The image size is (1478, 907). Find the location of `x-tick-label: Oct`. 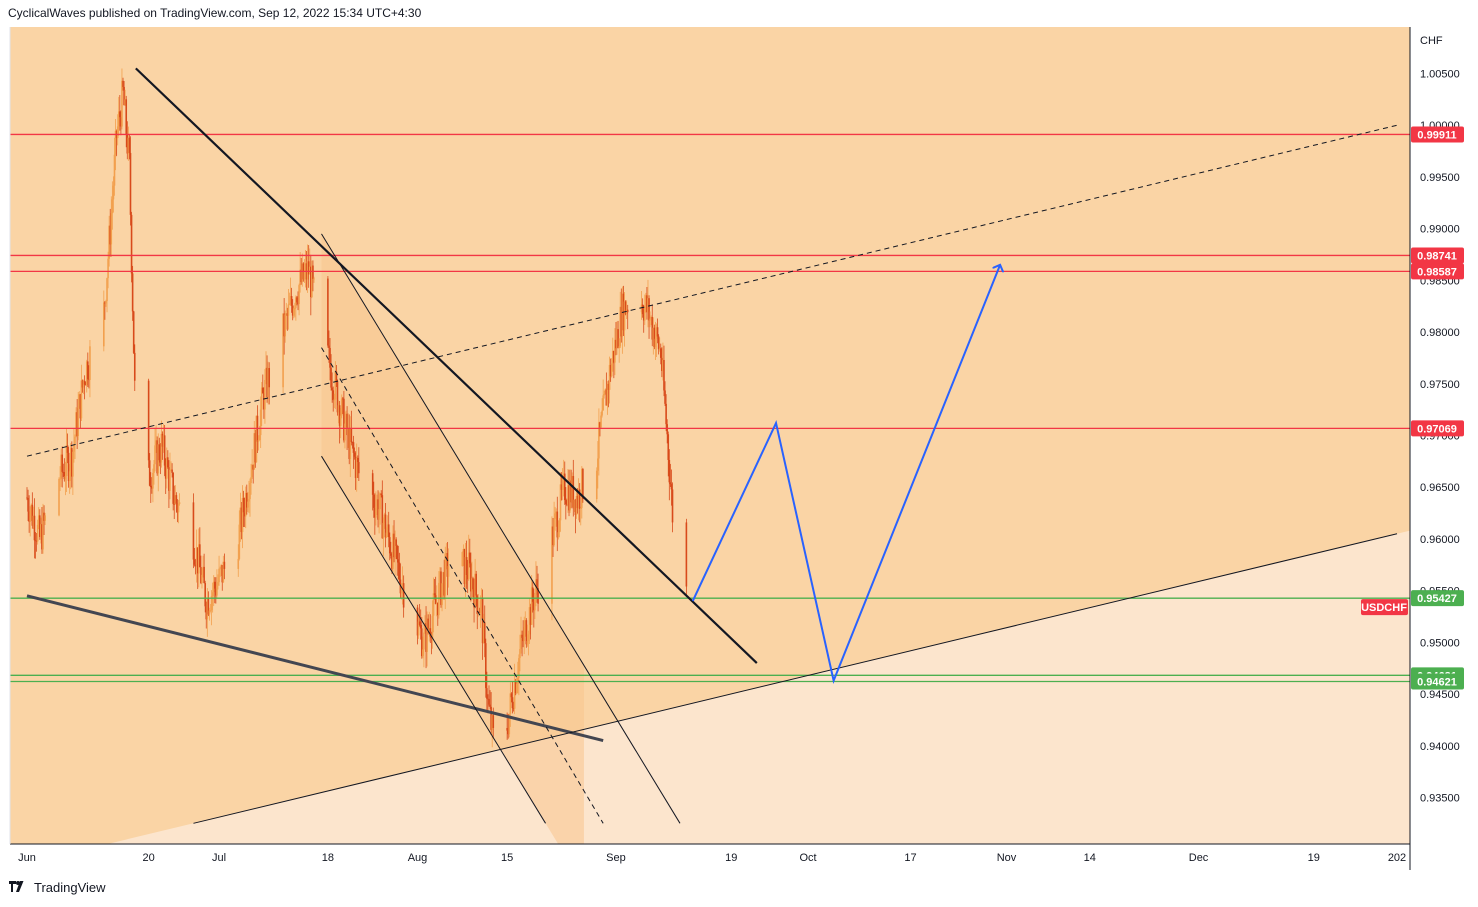

x-tick-label: Oct is located at coordinates (807, 858).